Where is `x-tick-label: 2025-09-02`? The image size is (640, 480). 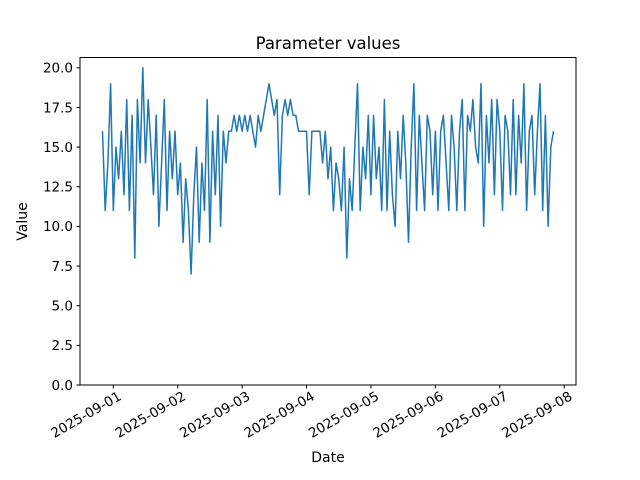
x-tick-label: 2025-09-02 is located at coordinates (151, 415).